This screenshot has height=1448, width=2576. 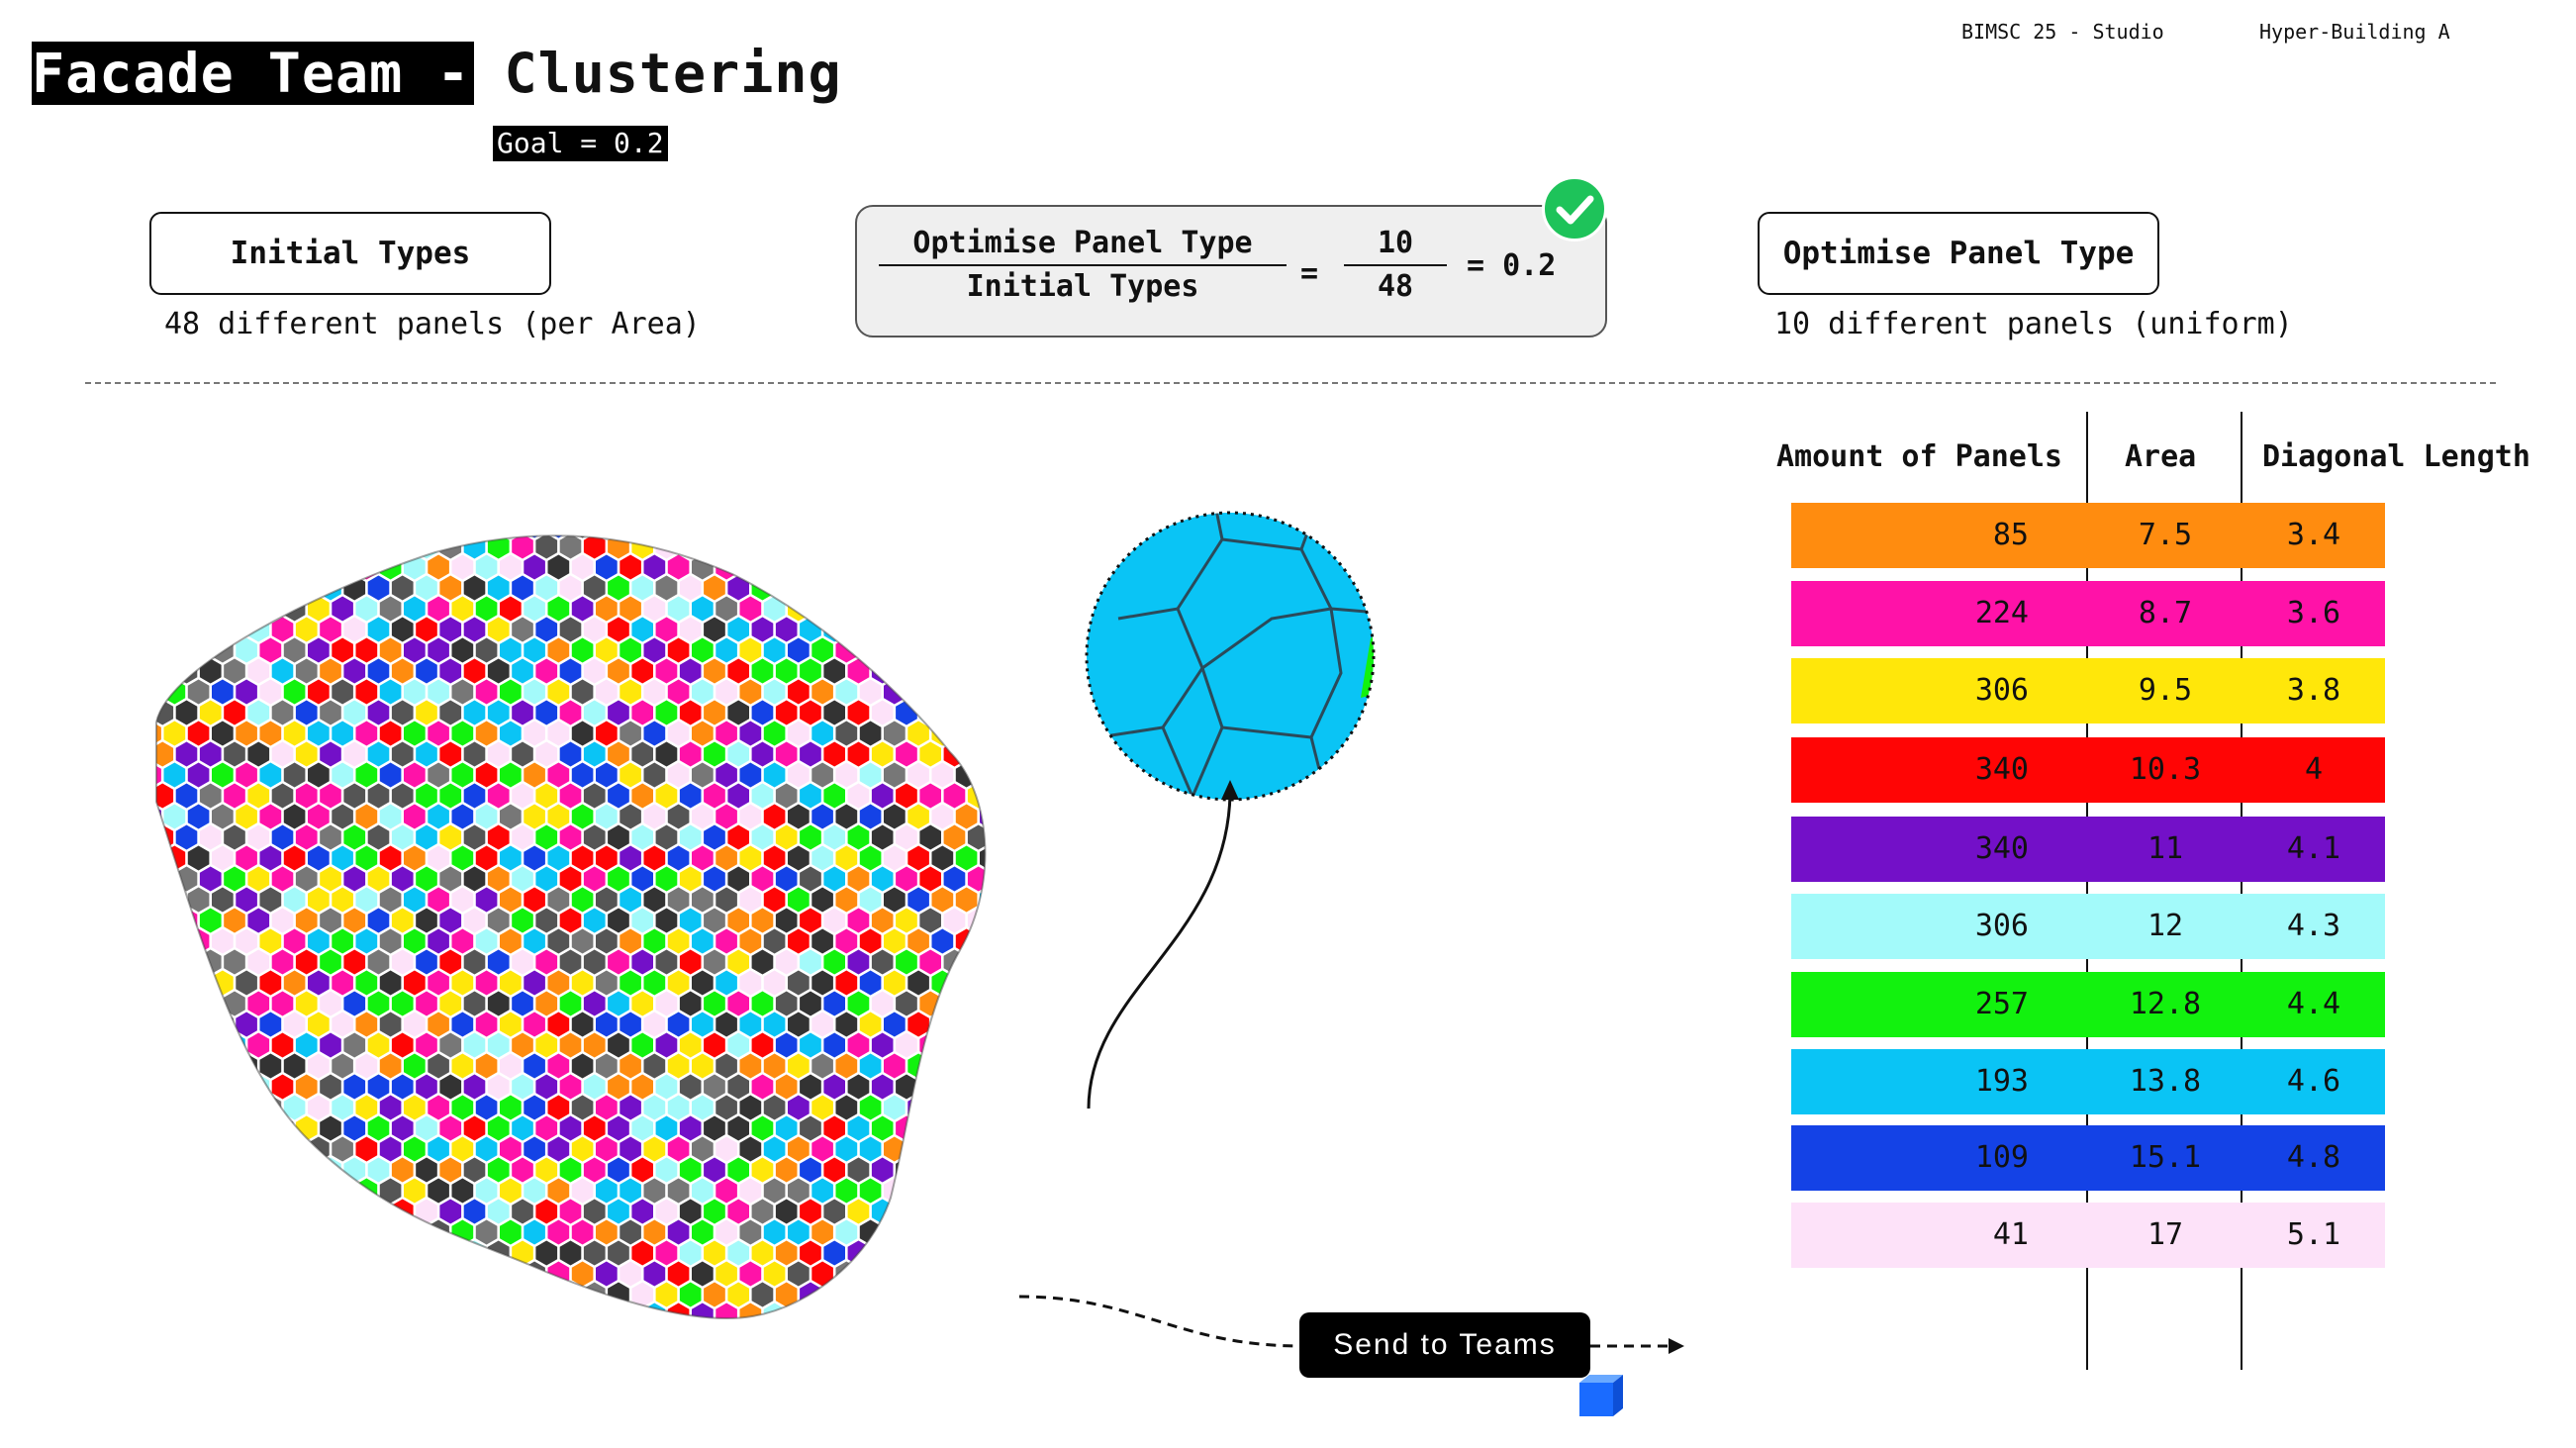 I want to click on table-row: 41 17 5.1, so click(x=2088, y=1235).